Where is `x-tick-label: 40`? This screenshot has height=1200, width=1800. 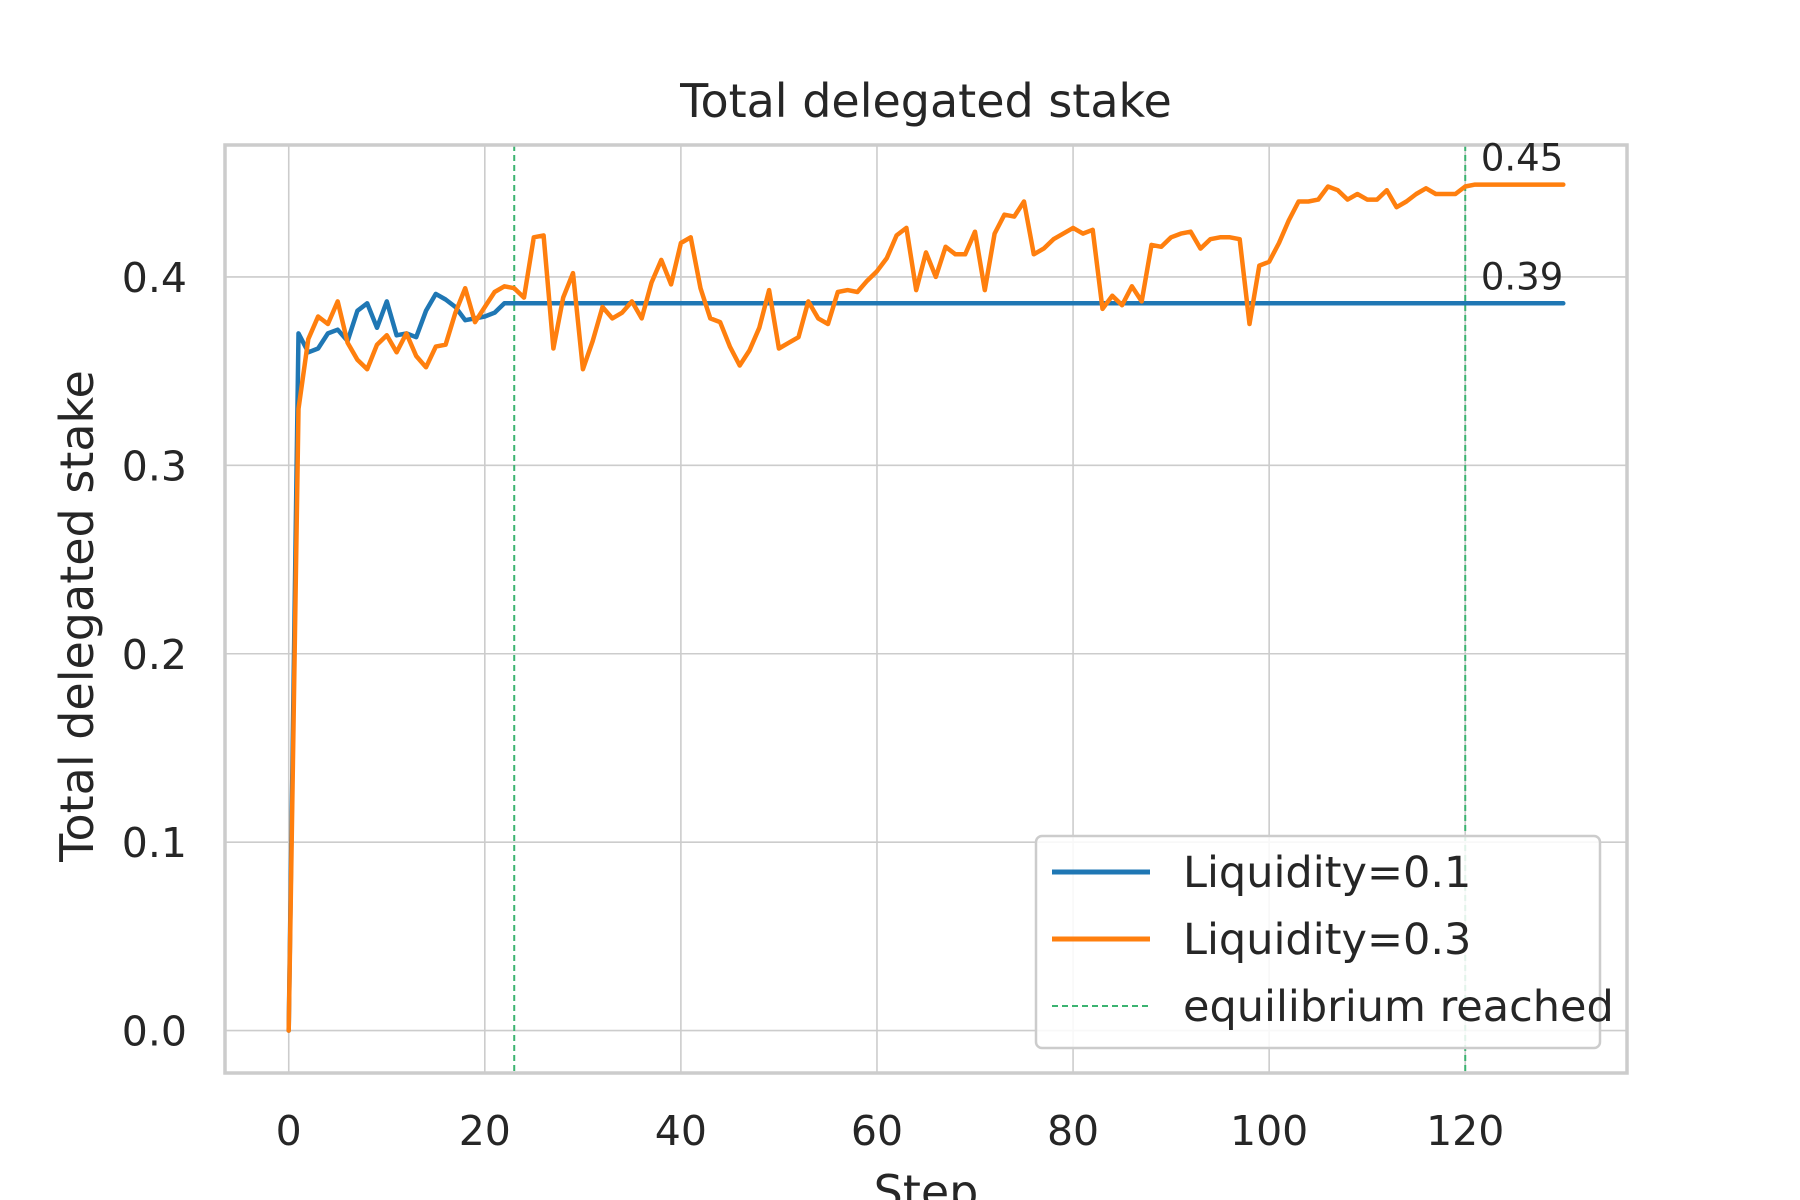
x-tick-label: 40 is located at coordinates (681, 1131).